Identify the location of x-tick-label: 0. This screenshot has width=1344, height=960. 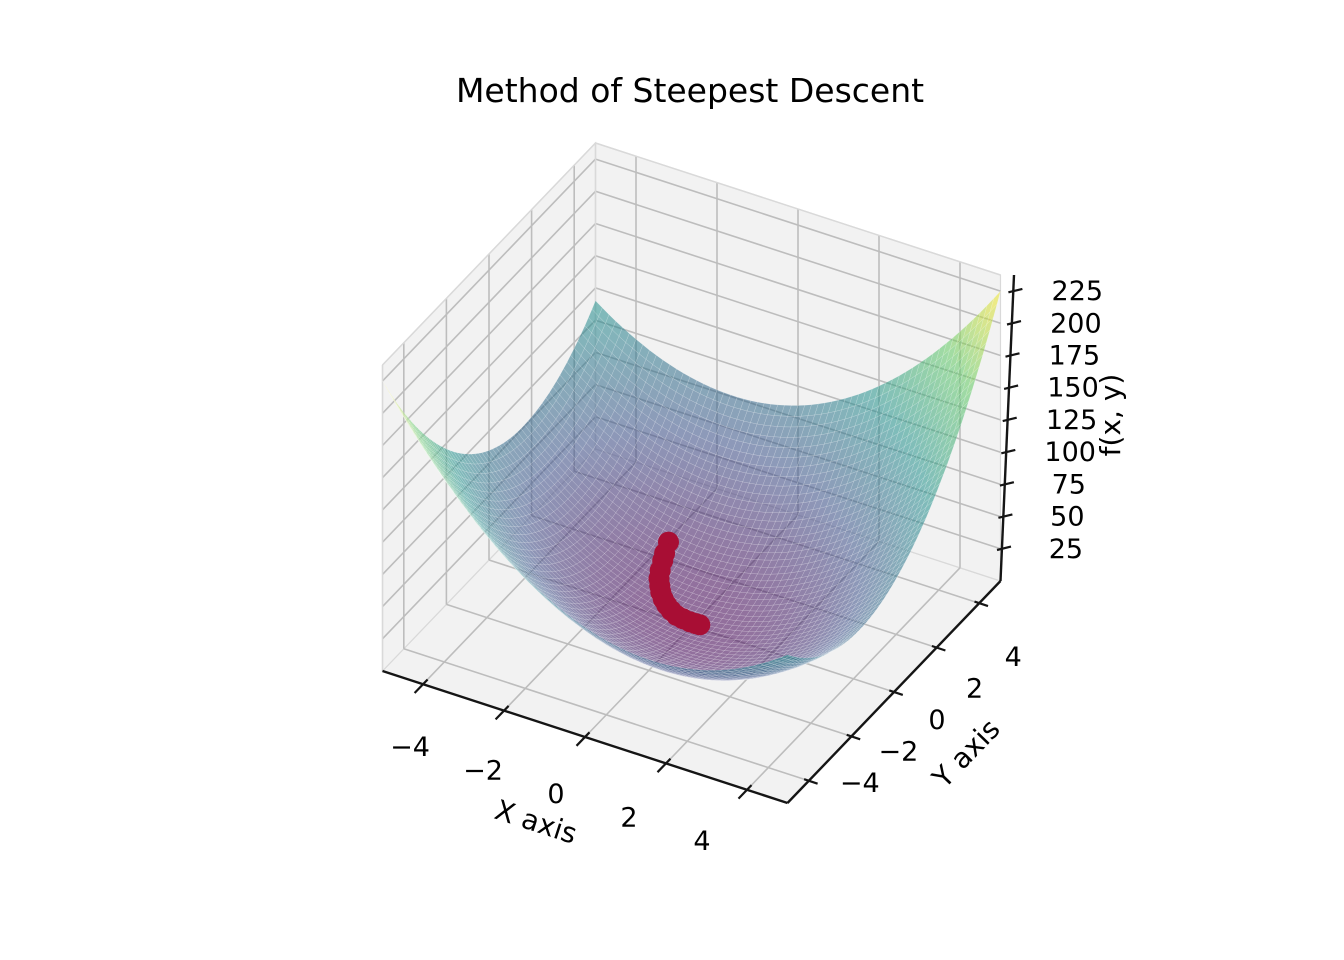
(555, 794).